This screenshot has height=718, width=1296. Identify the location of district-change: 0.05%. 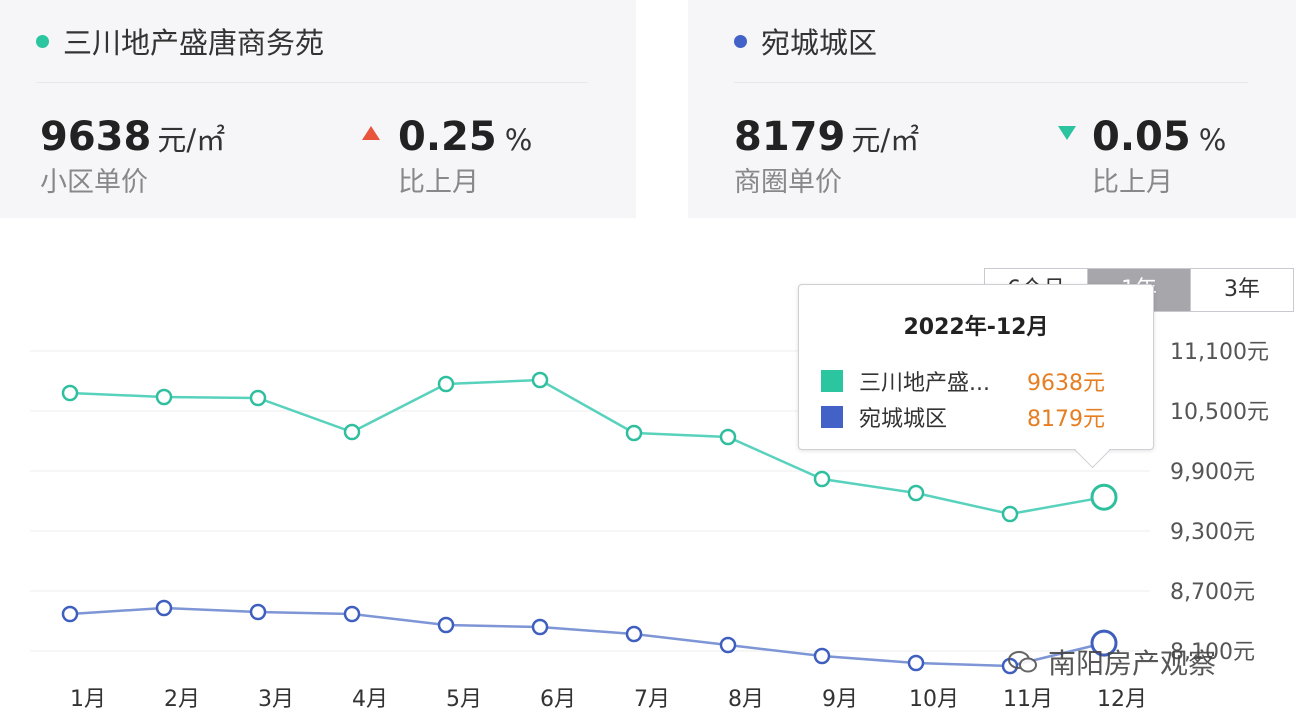
(1159, 137).